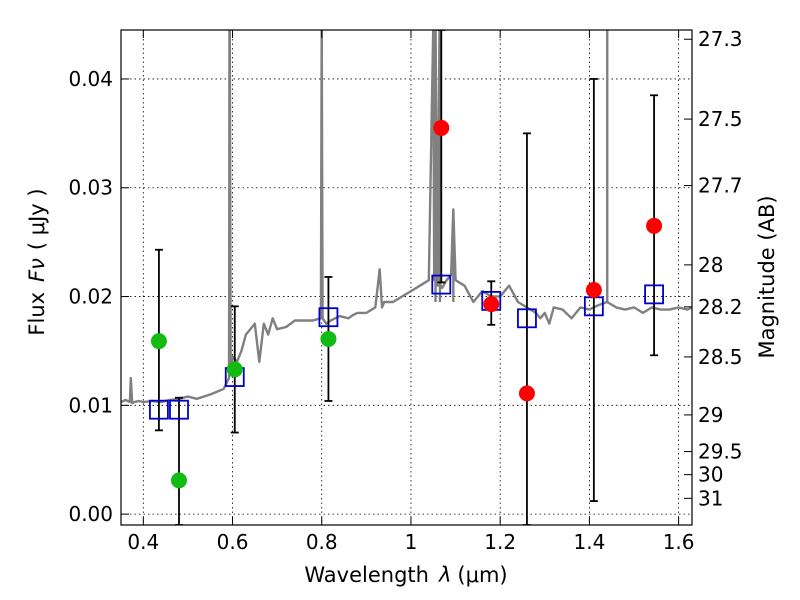 This screenshot has height=600, width=800. What do you see at coordinates (322, 542) in the screenshot?
I see `x-tick-label: 0.8` at bounding box center [322, 542].